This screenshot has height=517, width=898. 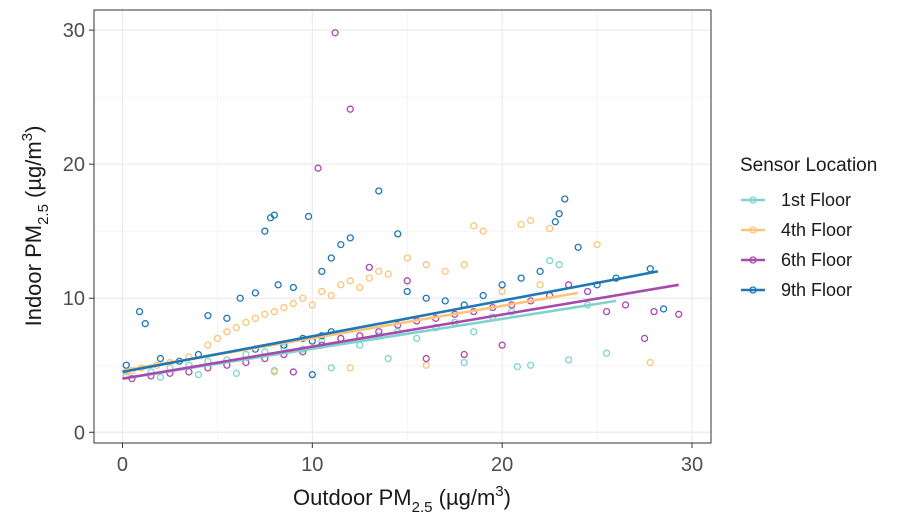 What do you see at coordinates (808, 165) in the screenshot?
I see `legend-title: Sensor Location` at bounding box center [808, 165].